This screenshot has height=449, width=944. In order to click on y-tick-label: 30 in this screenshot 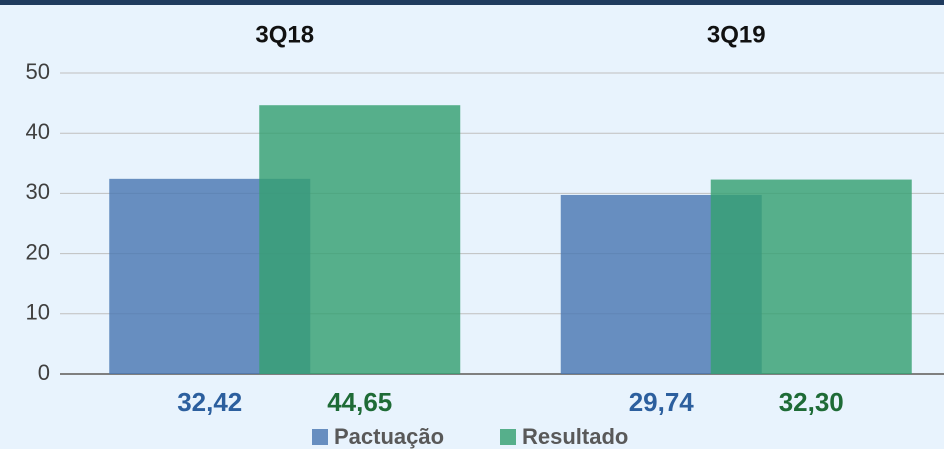, I will do `click(38, 191)`.